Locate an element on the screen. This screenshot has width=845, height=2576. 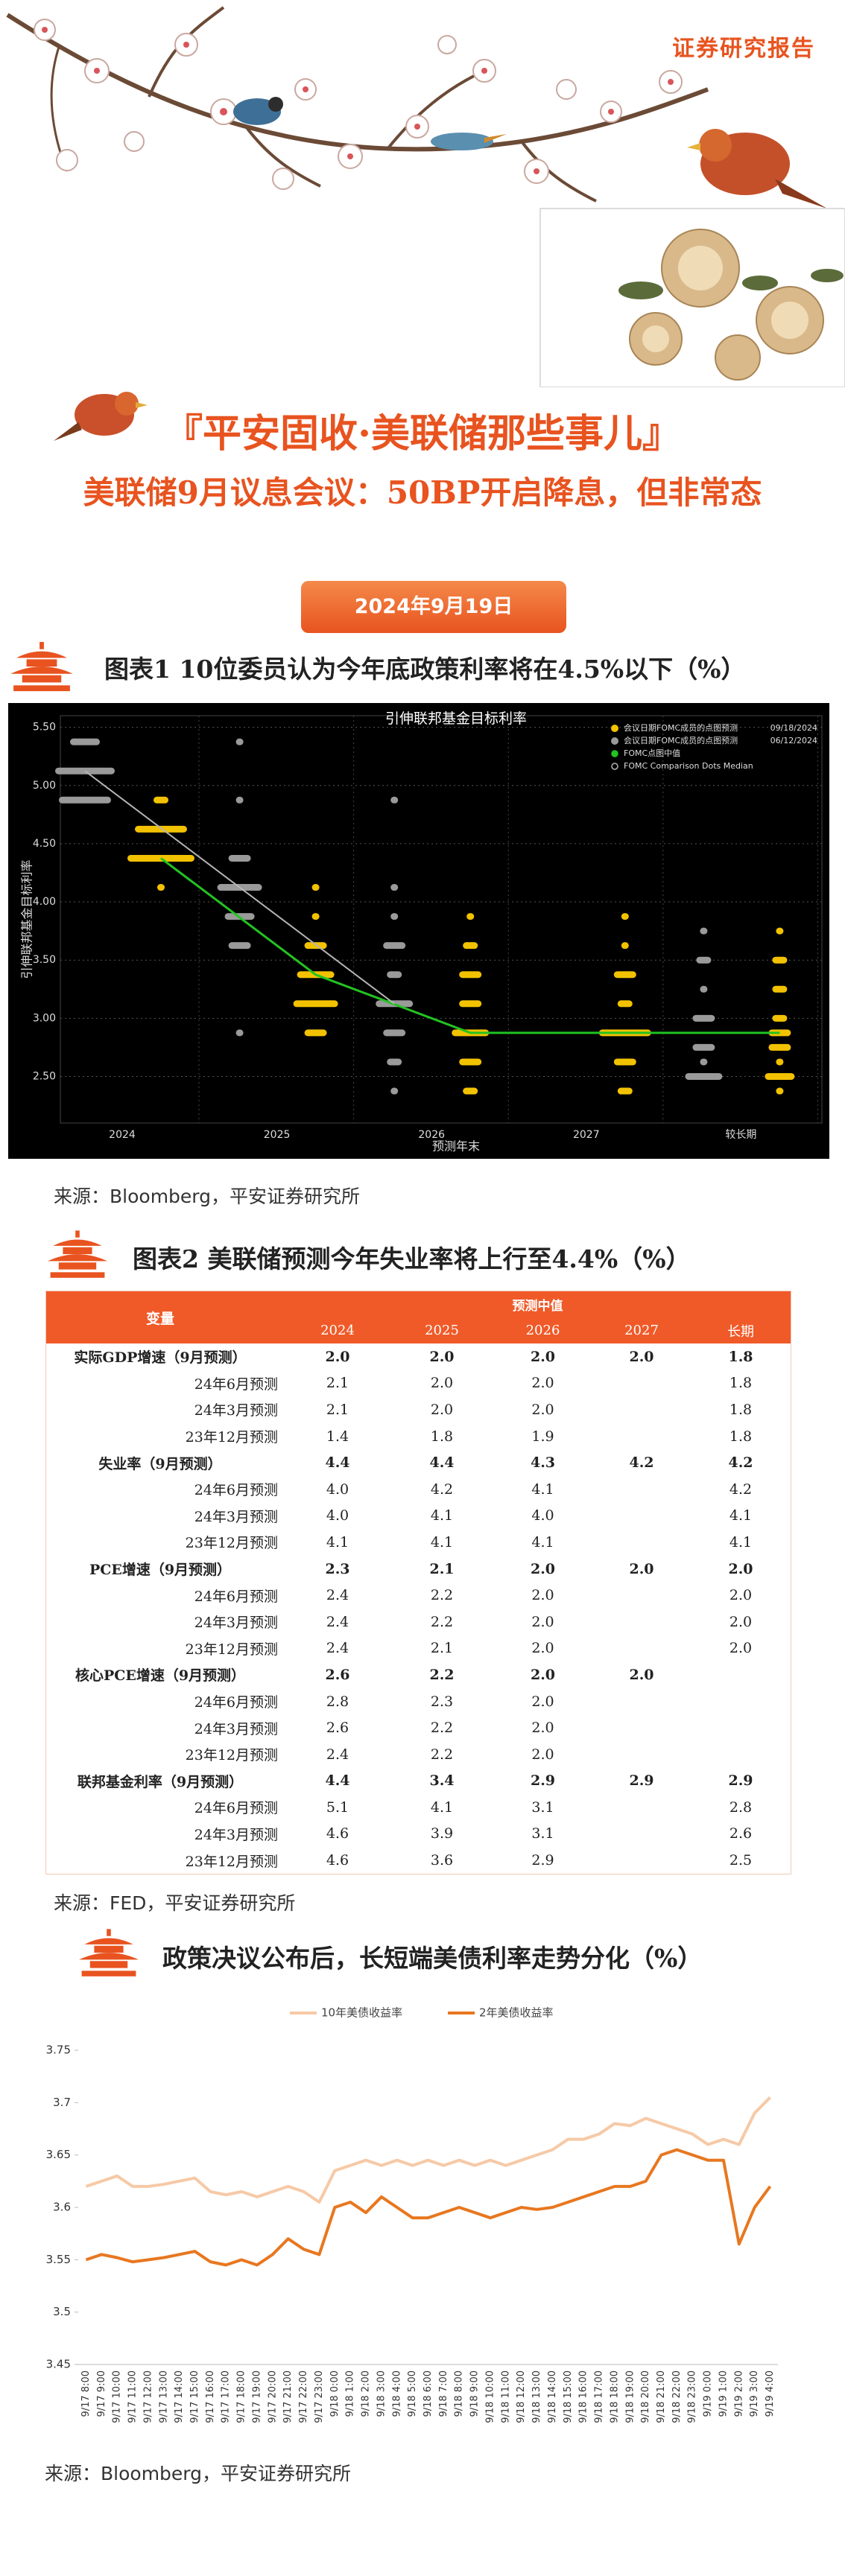
table-cell: 2.6 is located at coordinates (741, 1833).